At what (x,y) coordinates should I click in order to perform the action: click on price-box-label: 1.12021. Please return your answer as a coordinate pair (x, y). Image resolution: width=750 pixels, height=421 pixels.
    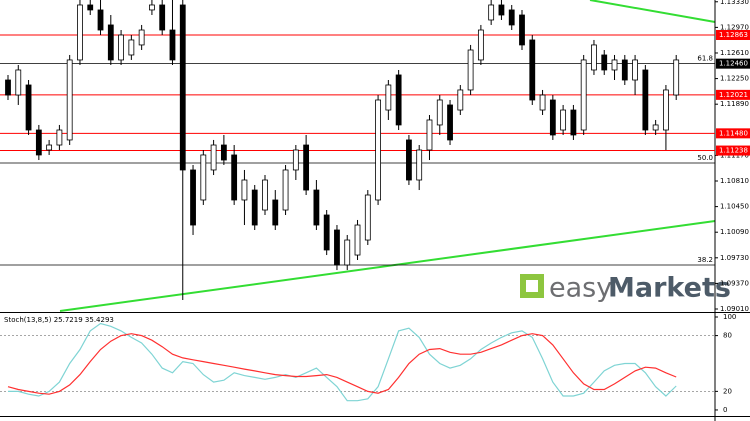
    Looking at the image, I should click on (733, 95).